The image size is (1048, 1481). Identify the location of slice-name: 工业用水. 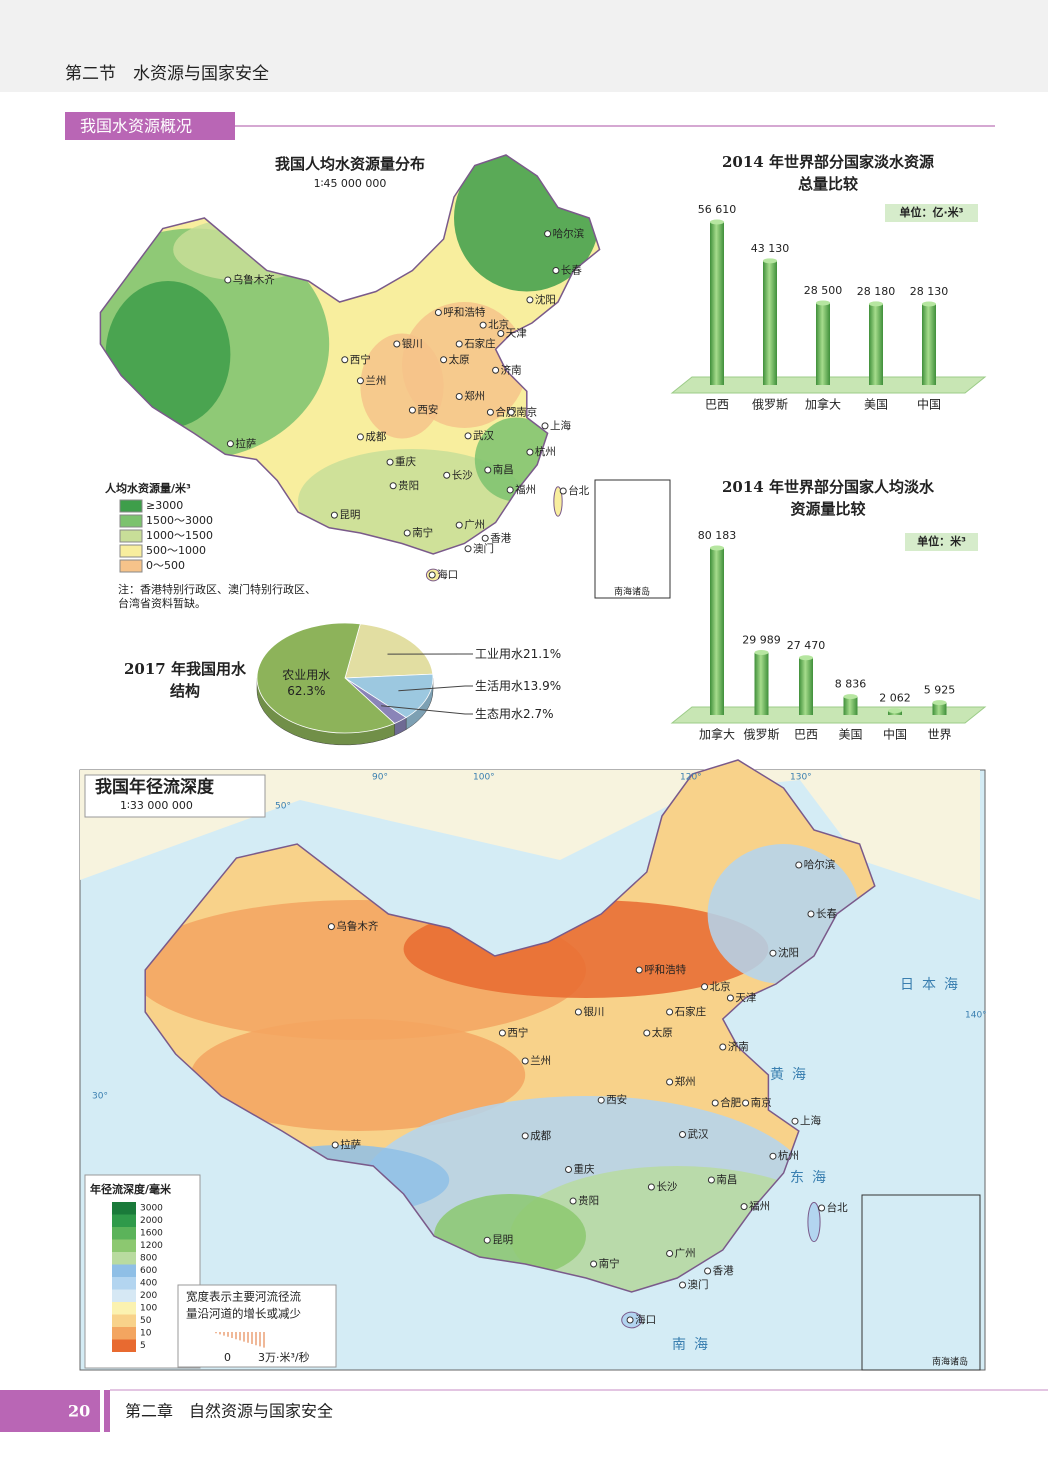
(499, 654).